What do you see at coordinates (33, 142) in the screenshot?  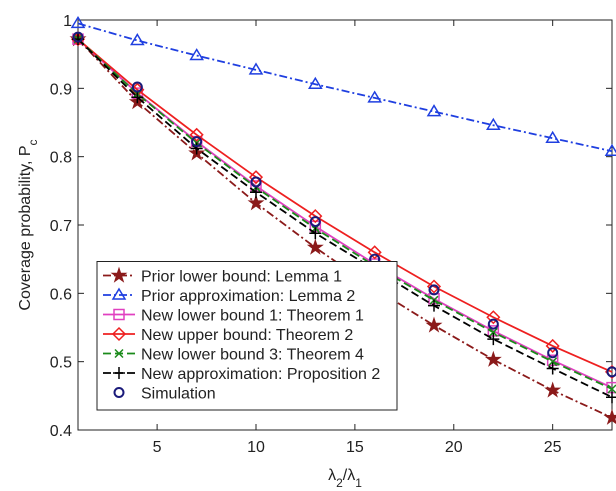 I see `y-axis-label-part: c` at bounding box center [33, 142].